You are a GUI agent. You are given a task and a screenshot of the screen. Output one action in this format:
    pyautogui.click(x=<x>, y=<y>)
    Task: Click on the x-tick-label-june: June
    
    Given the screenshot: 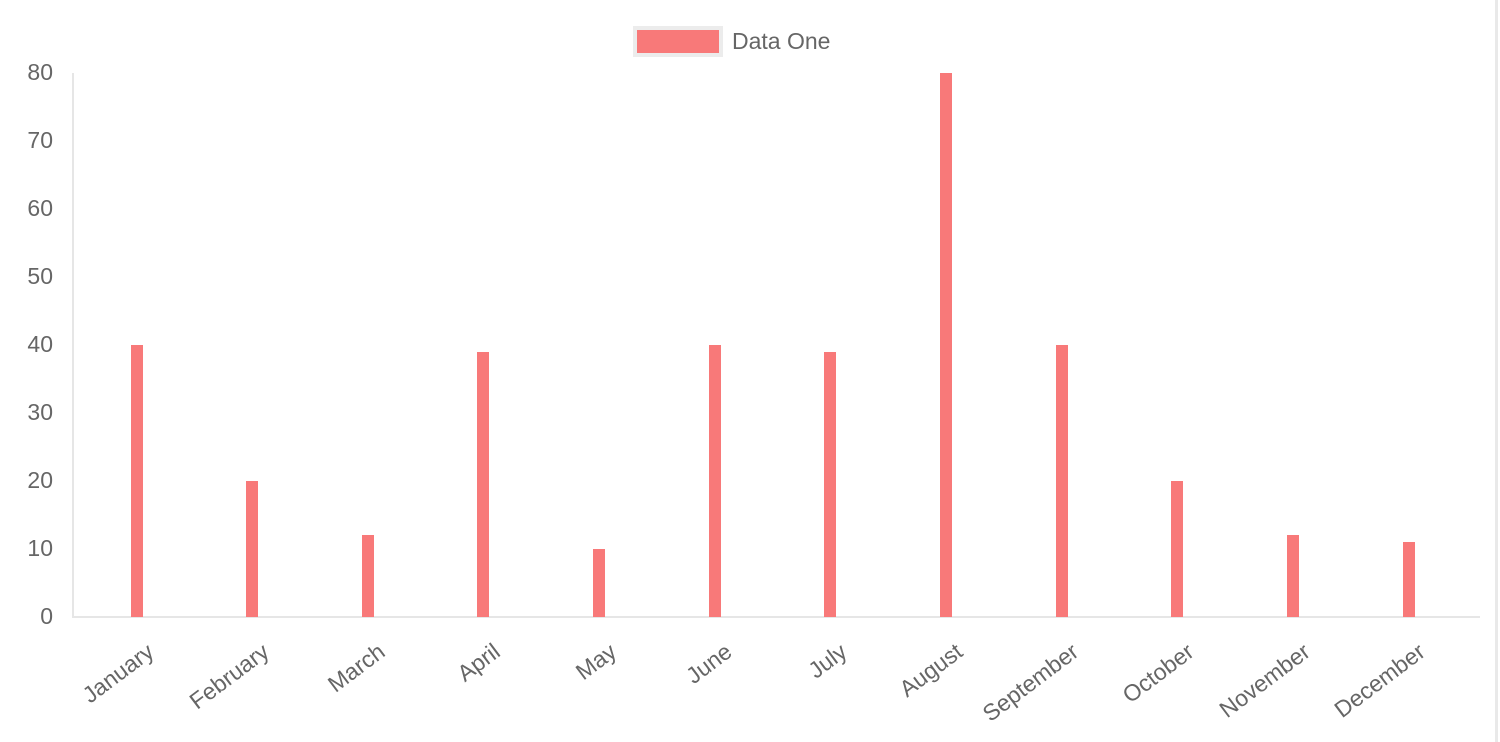 What is the action you would take?
    pyautogui.click(x=708, y=663)
    